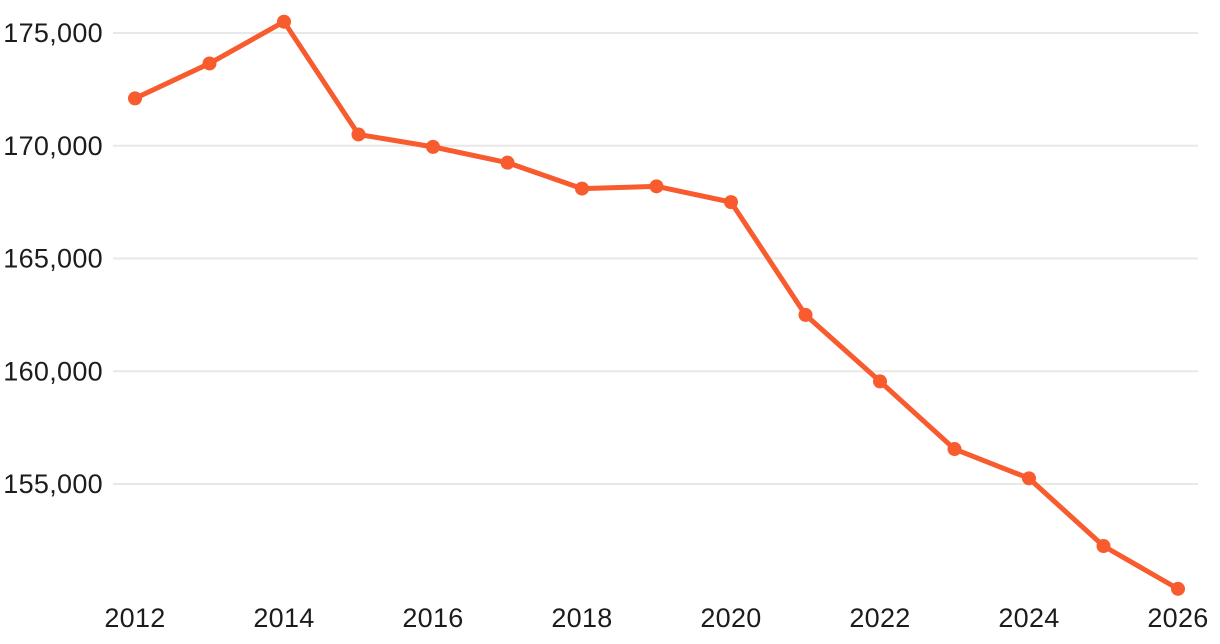  Describe the element at coordinates (134, 618) in the screenshot. I see `x-axis-tick-label: 2012` at that location.